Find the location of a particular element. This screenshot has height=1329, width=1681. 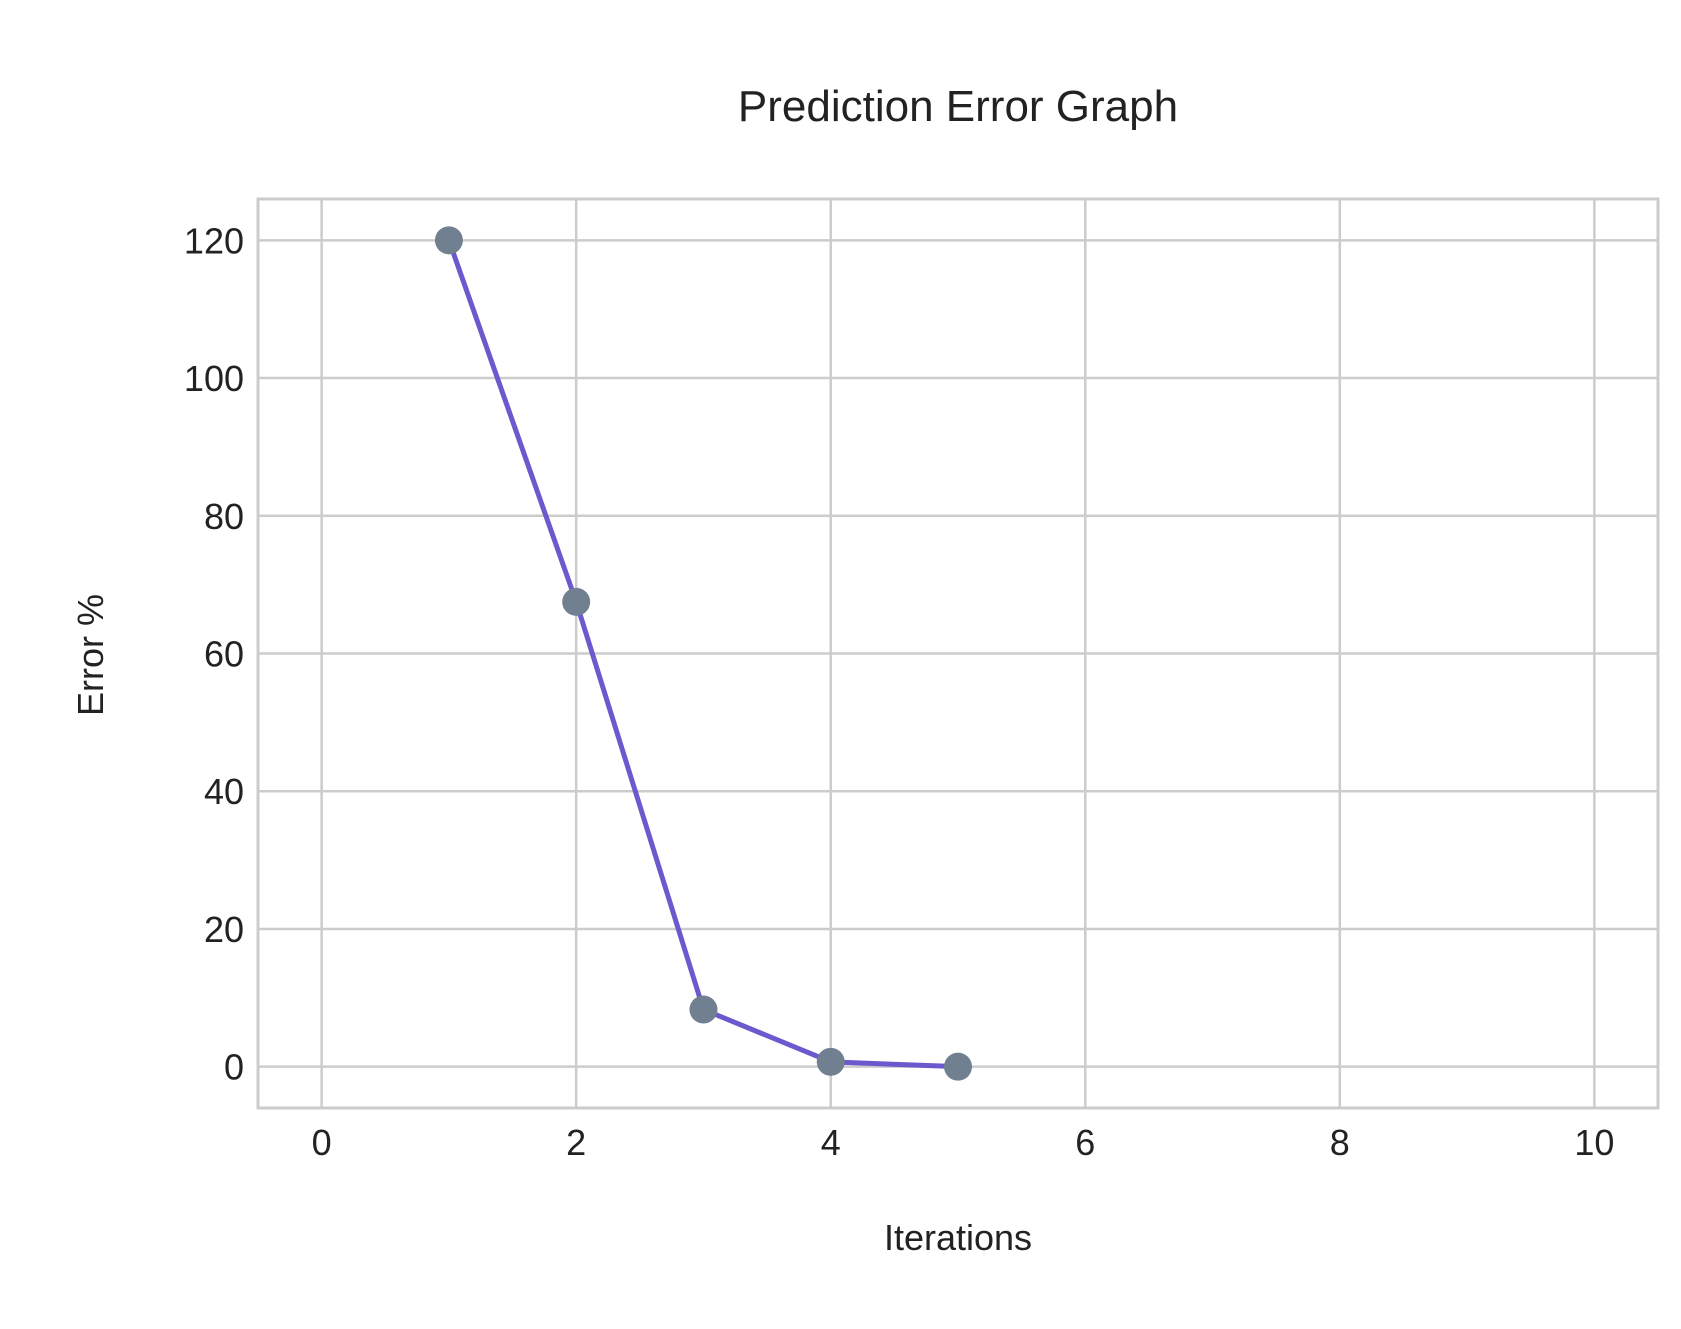

x-tick-label: 8 is located at coordinates (1340, 1142).